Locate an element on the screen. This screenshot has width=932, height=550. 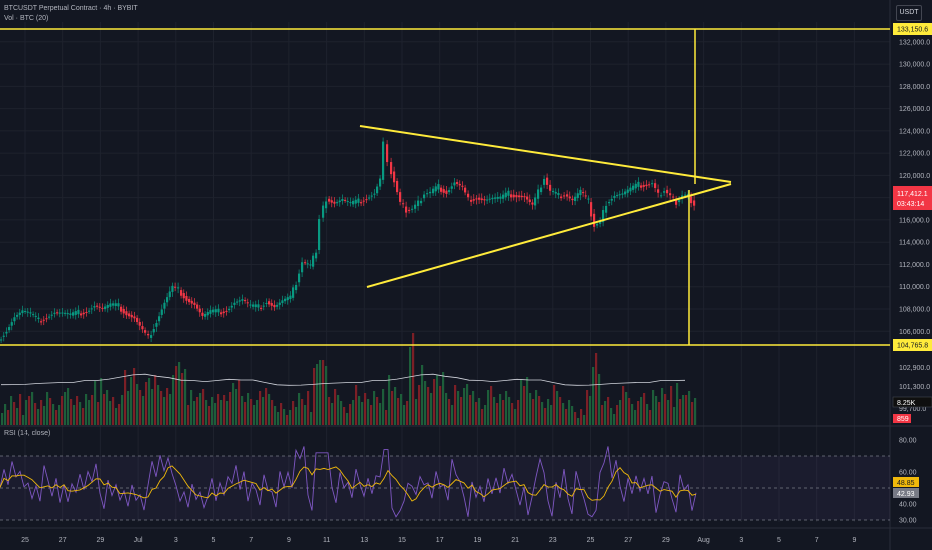
rsi-value-tag is located at coordinates (906, 493).